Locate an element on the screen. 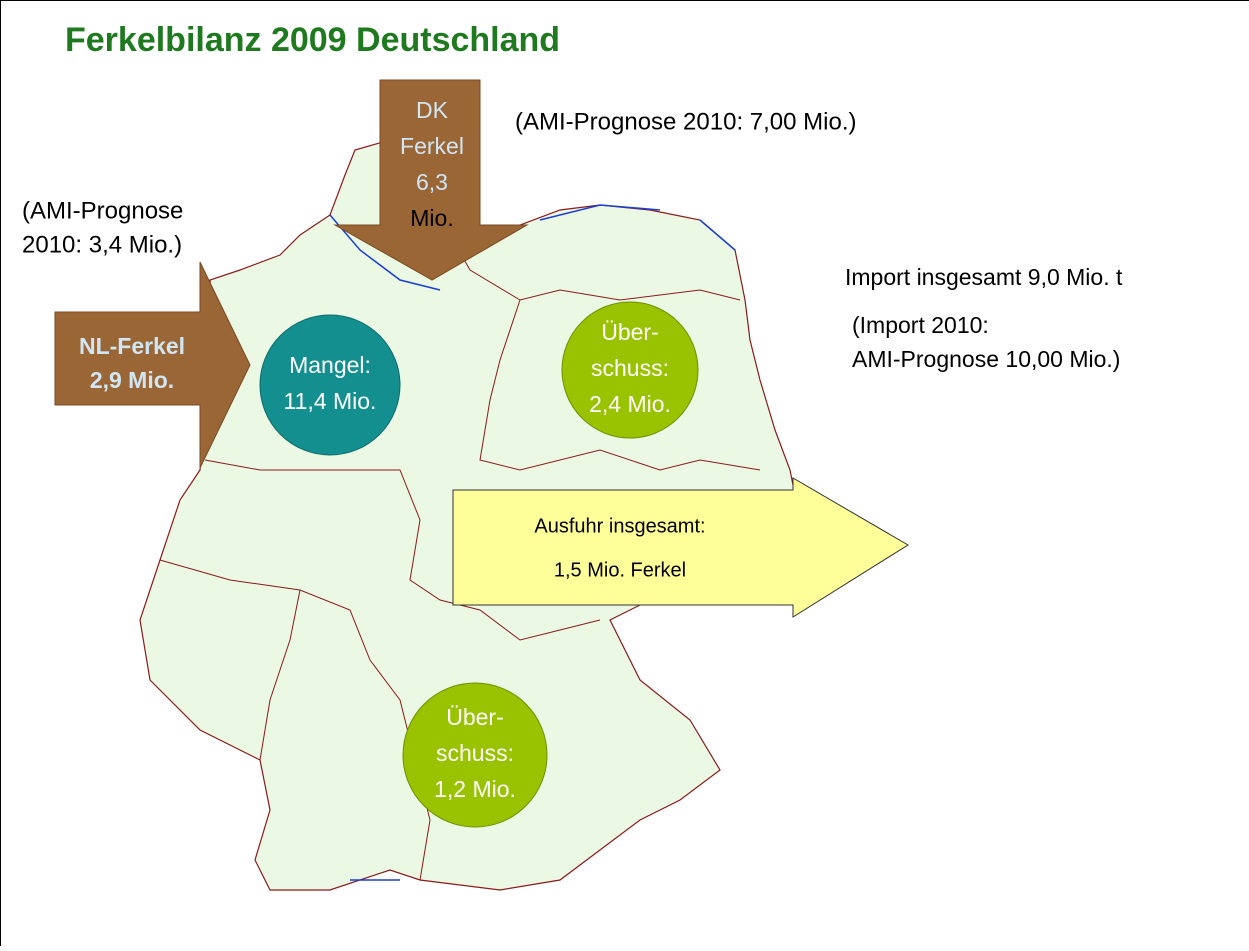  import-total: Import insgesamt 9,0 Mio. t is located at coordinates (984, 277).